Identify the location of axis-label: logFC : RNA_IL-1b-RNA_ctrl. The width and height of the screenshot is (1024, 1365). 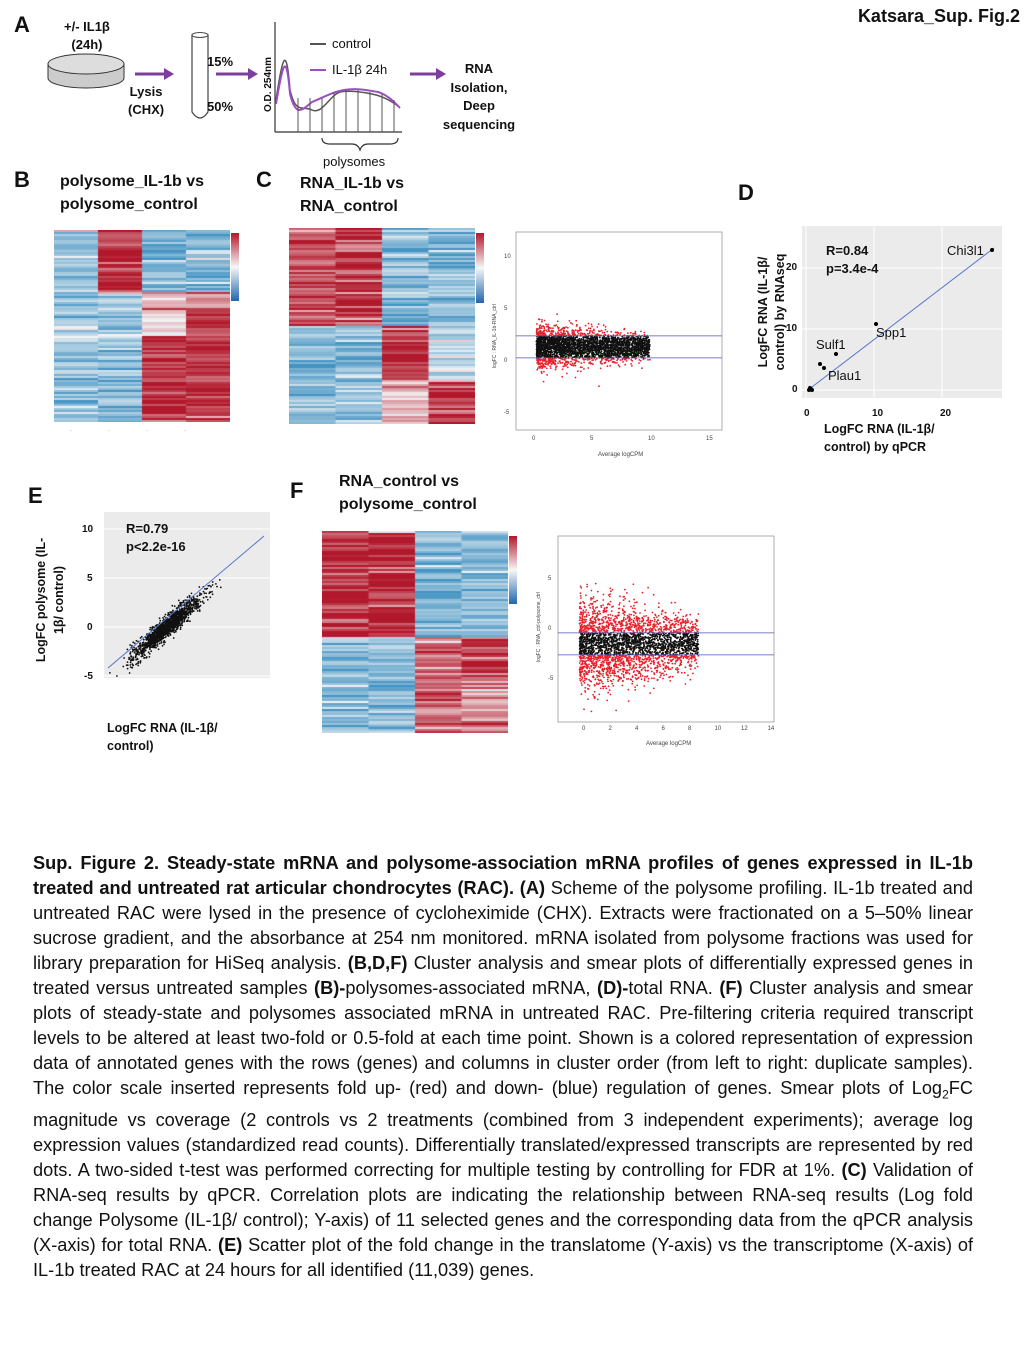
(495, 336).